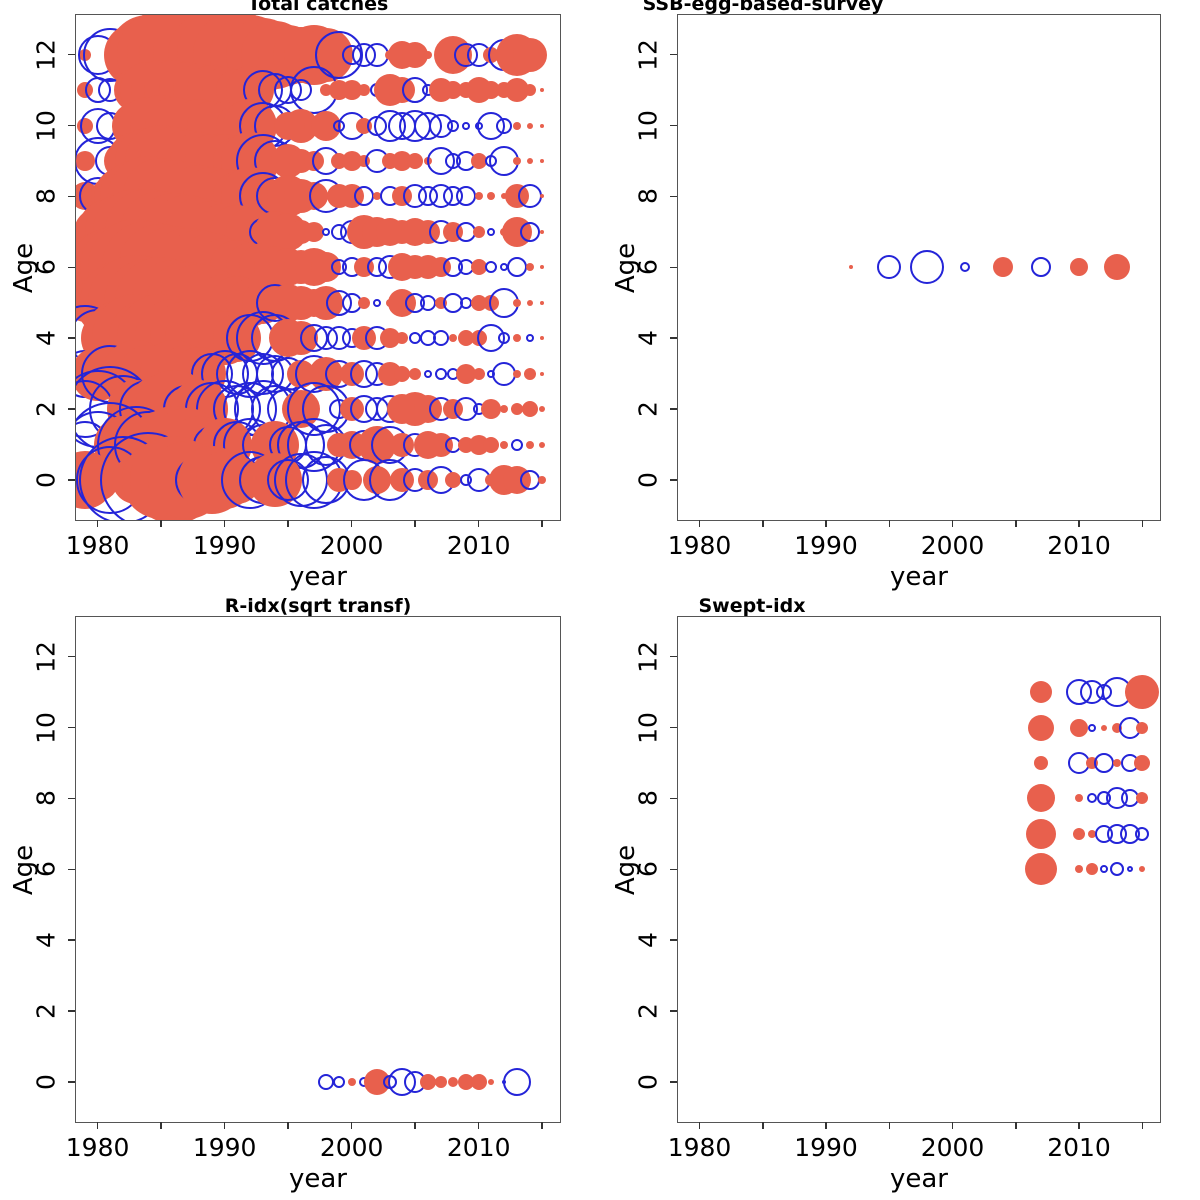  What do you see at coordinates (351, 1147) in the screenshot?
I see `x-tick-label: 2000` at bounding box center [351, 1147].